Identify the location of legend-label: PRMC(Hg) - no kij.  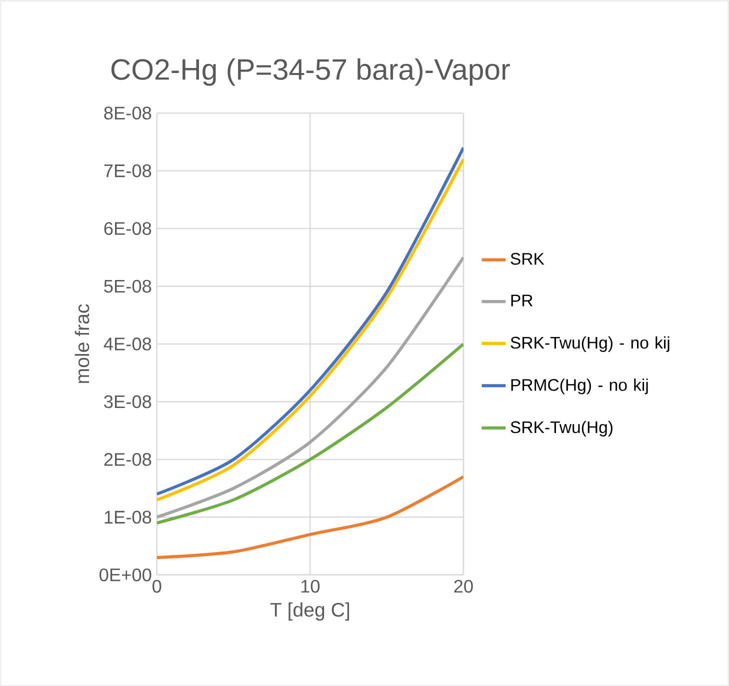
(579, 386).